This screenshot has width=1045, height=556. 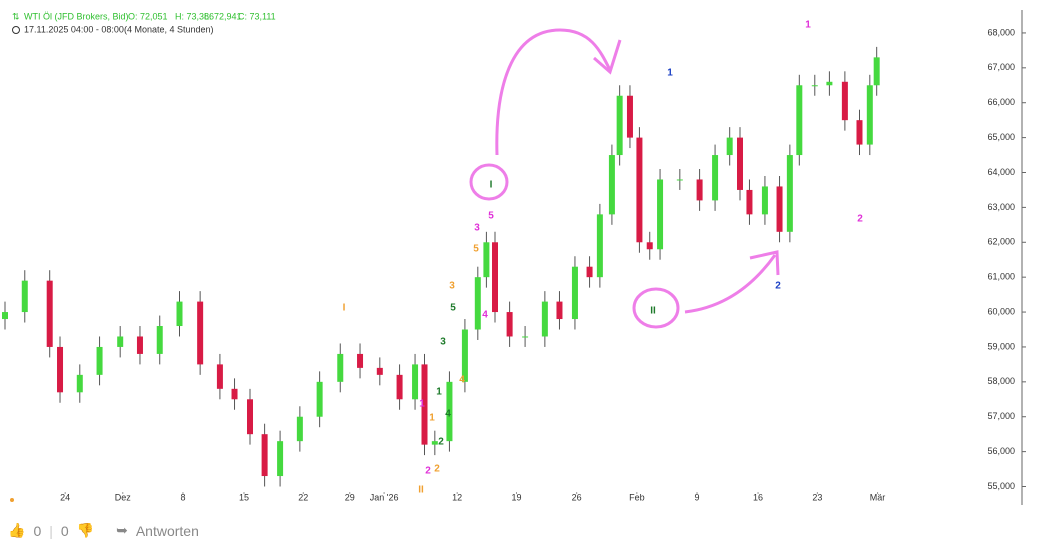 What do you see at coordinates (1001, 102) in the screenshot?
I see `y-tick-label: 66,000` at bounding box center [1001, 102].